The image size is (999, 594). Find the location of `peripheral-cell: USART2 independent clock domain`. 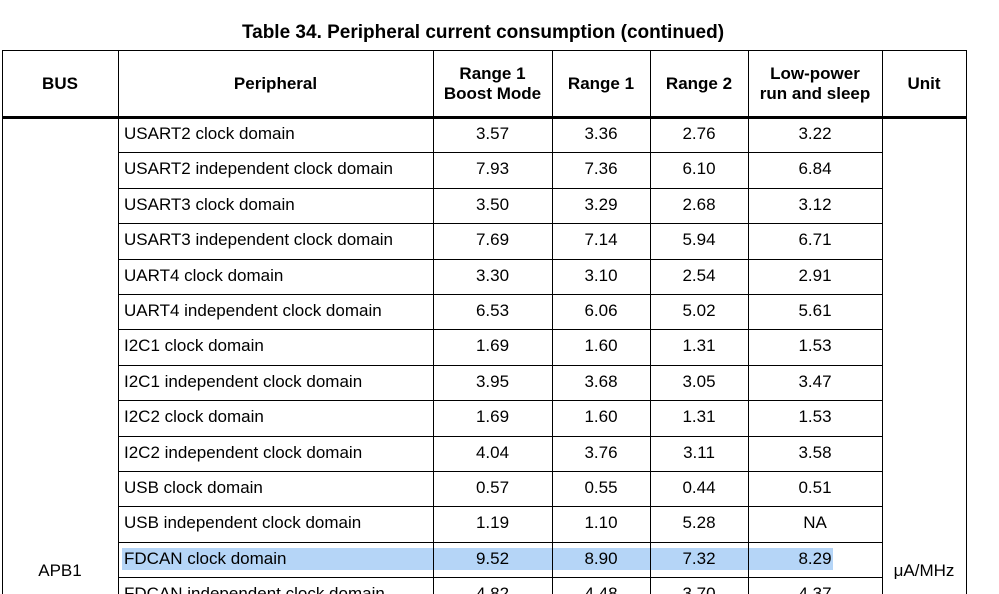

peripheral-cell: USART2 independent clock domain is located at coordinates (259, 169).